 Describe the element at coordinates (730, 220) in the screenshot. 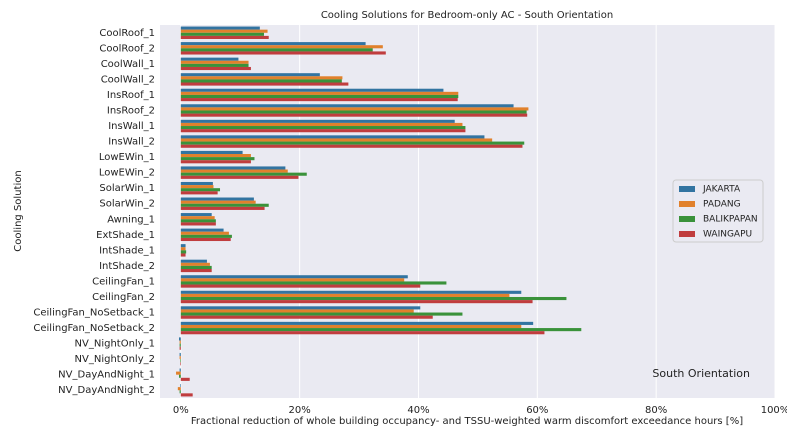

I see `legend-label: BALIKPAPAN` at that location.